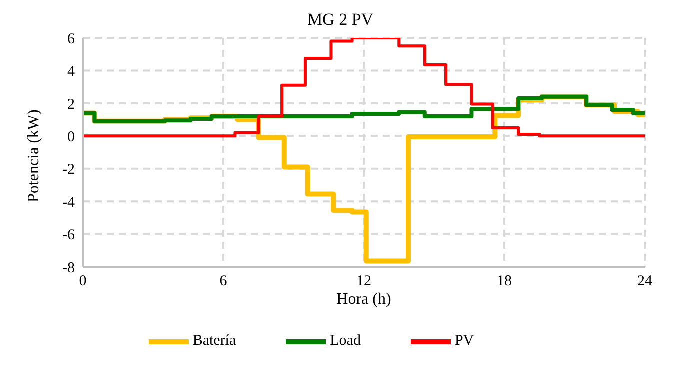  Describe the element at coordinates (68, 170) in the screenshot. I see `y-tick-label: -2` at that location.